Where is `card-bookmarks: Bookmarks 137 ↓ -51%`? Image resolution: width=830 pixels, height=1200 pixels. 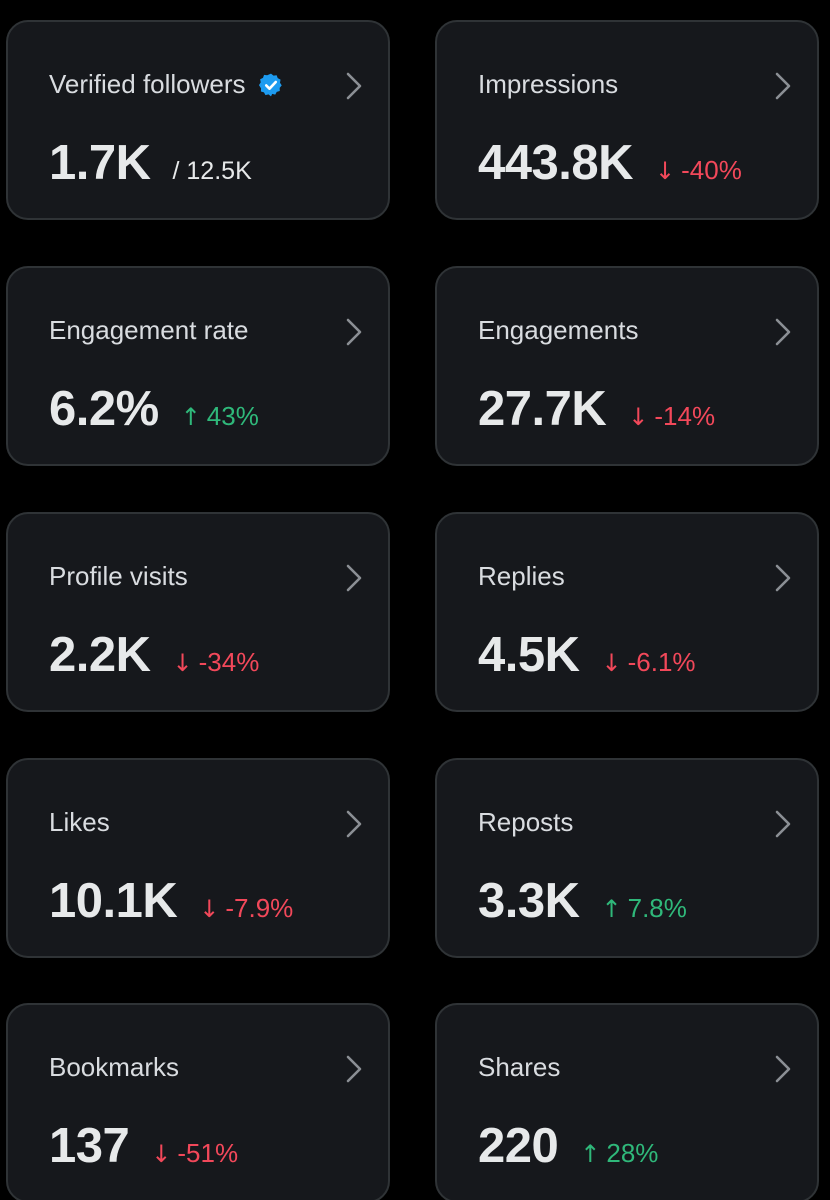 card-bookmarks: Bookmarks 137 ↓ -51% is located at coordinates (198, 1101).